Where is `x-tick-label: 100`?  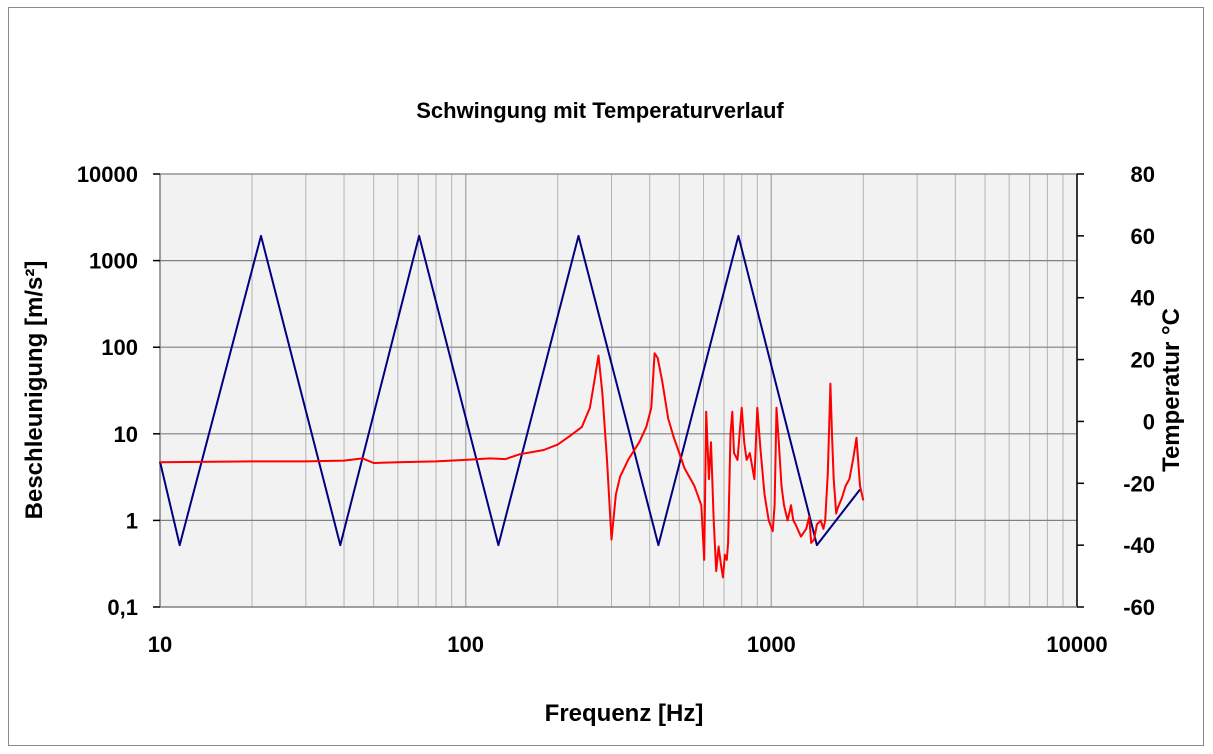 x-tick-label: 100 is located at coordinates (465, 644).